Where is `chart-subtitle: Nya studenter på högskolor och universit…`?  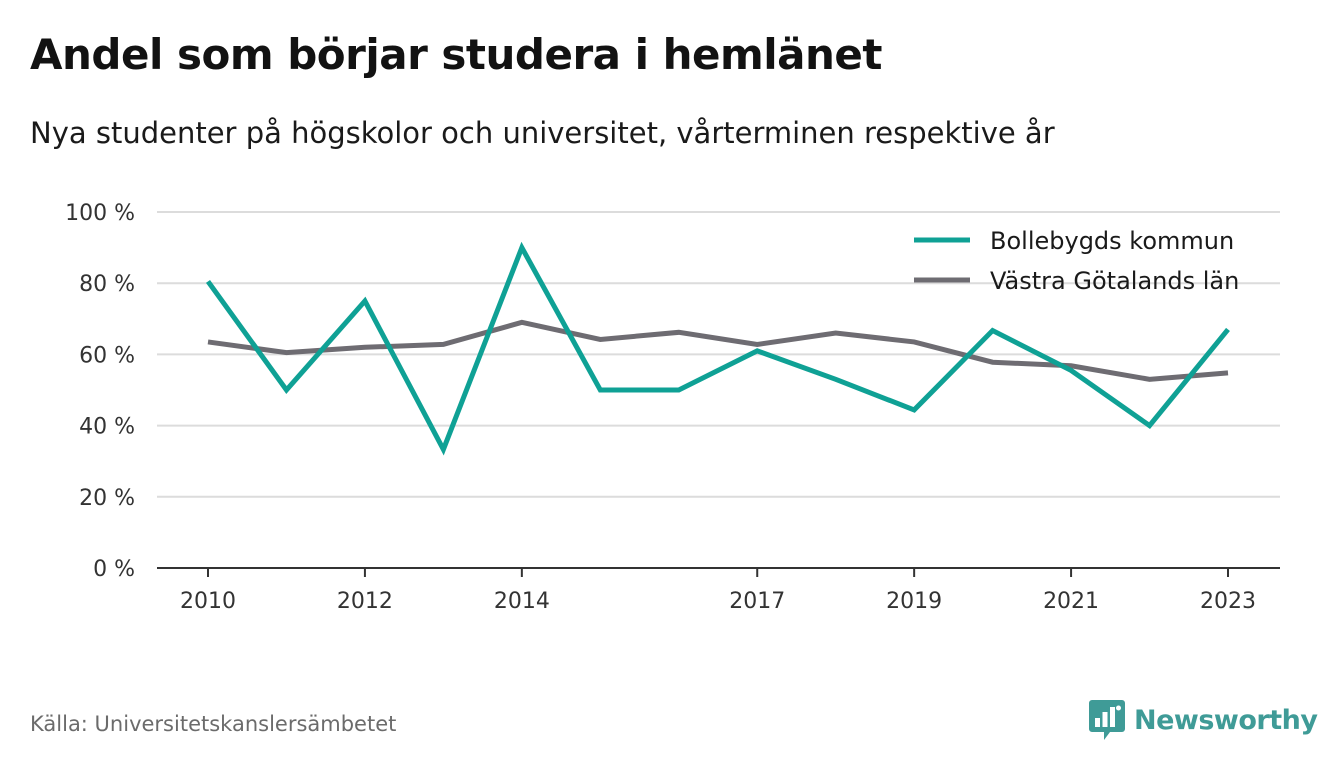
chart-subtitle: Nya studenter på högskolor och universit… is located at coordinates (542, 133).